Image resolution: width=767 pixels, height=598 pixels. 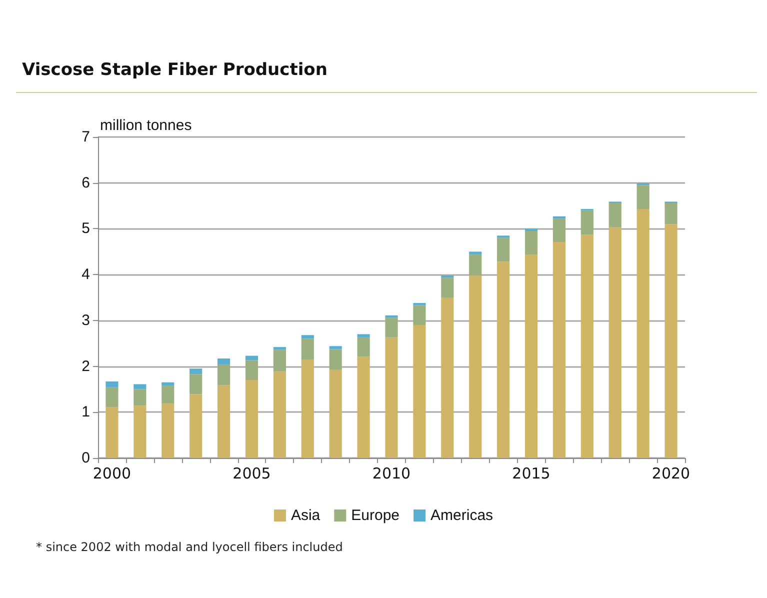 I want to click on legend-label: Asia, so click(x=305, y=515).